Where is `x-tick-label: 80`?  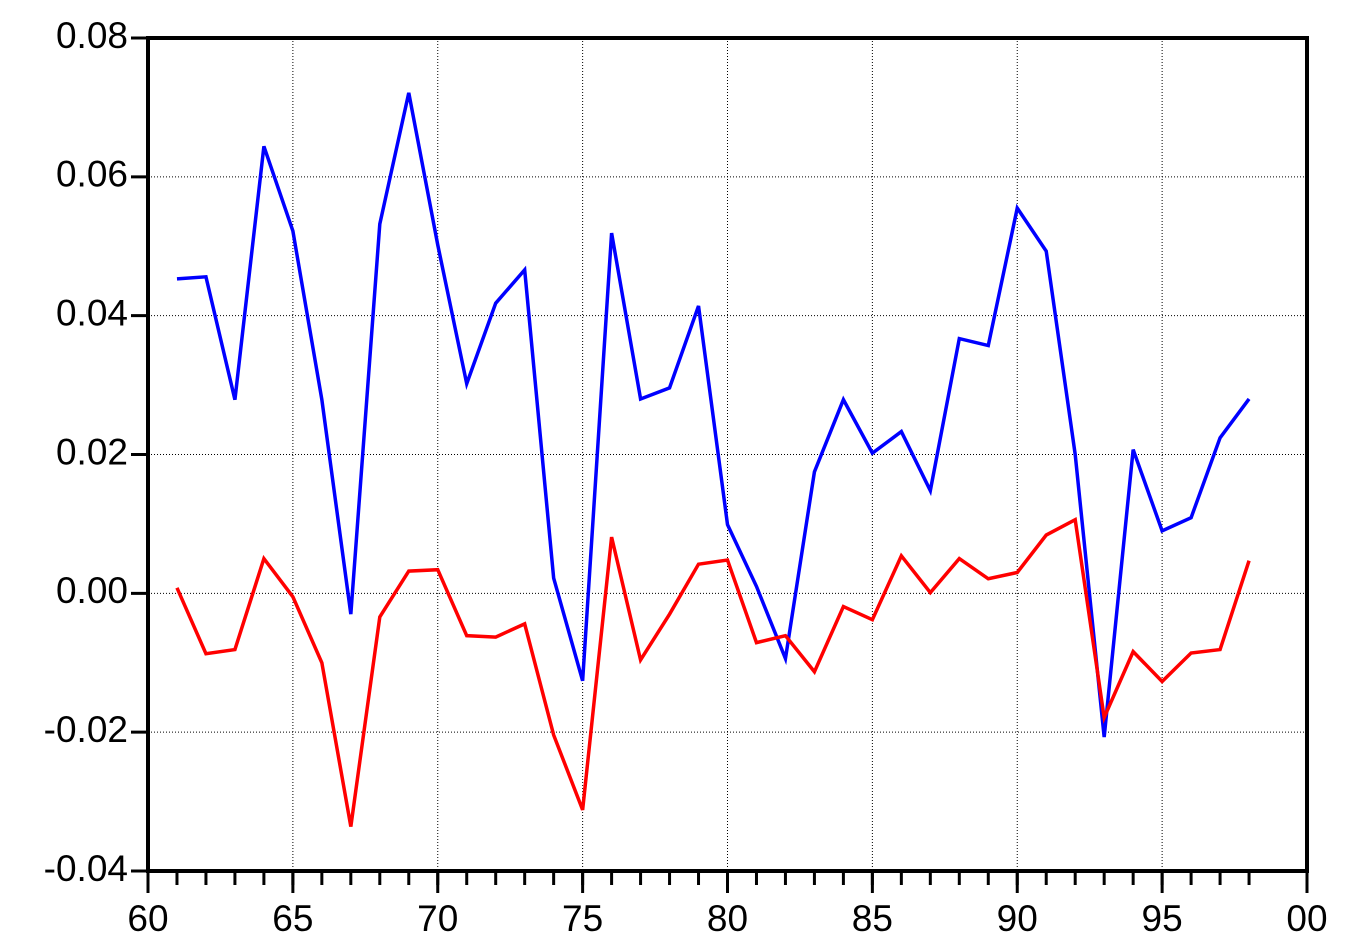
x-tick-label: 80 is located at coordinates (727, 918).